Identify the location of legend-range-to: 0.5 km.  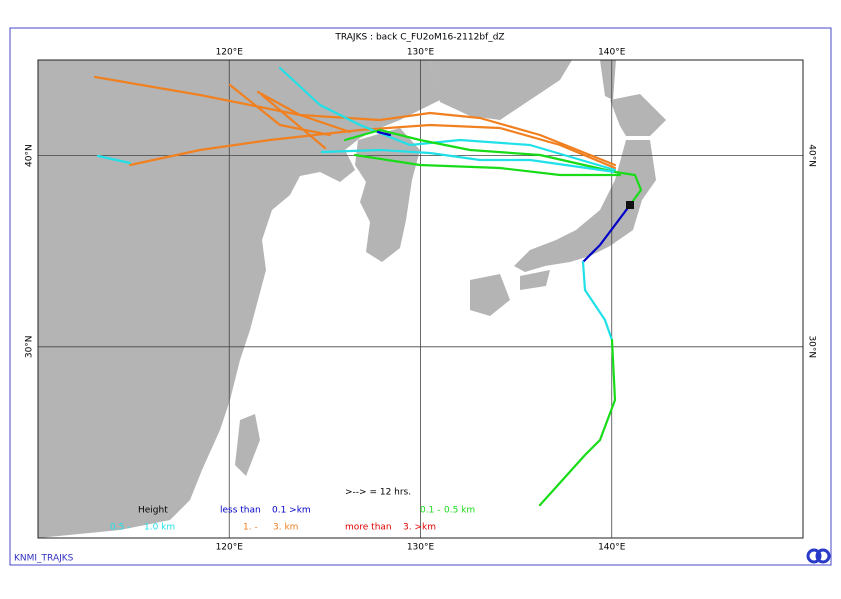
(459, 511).